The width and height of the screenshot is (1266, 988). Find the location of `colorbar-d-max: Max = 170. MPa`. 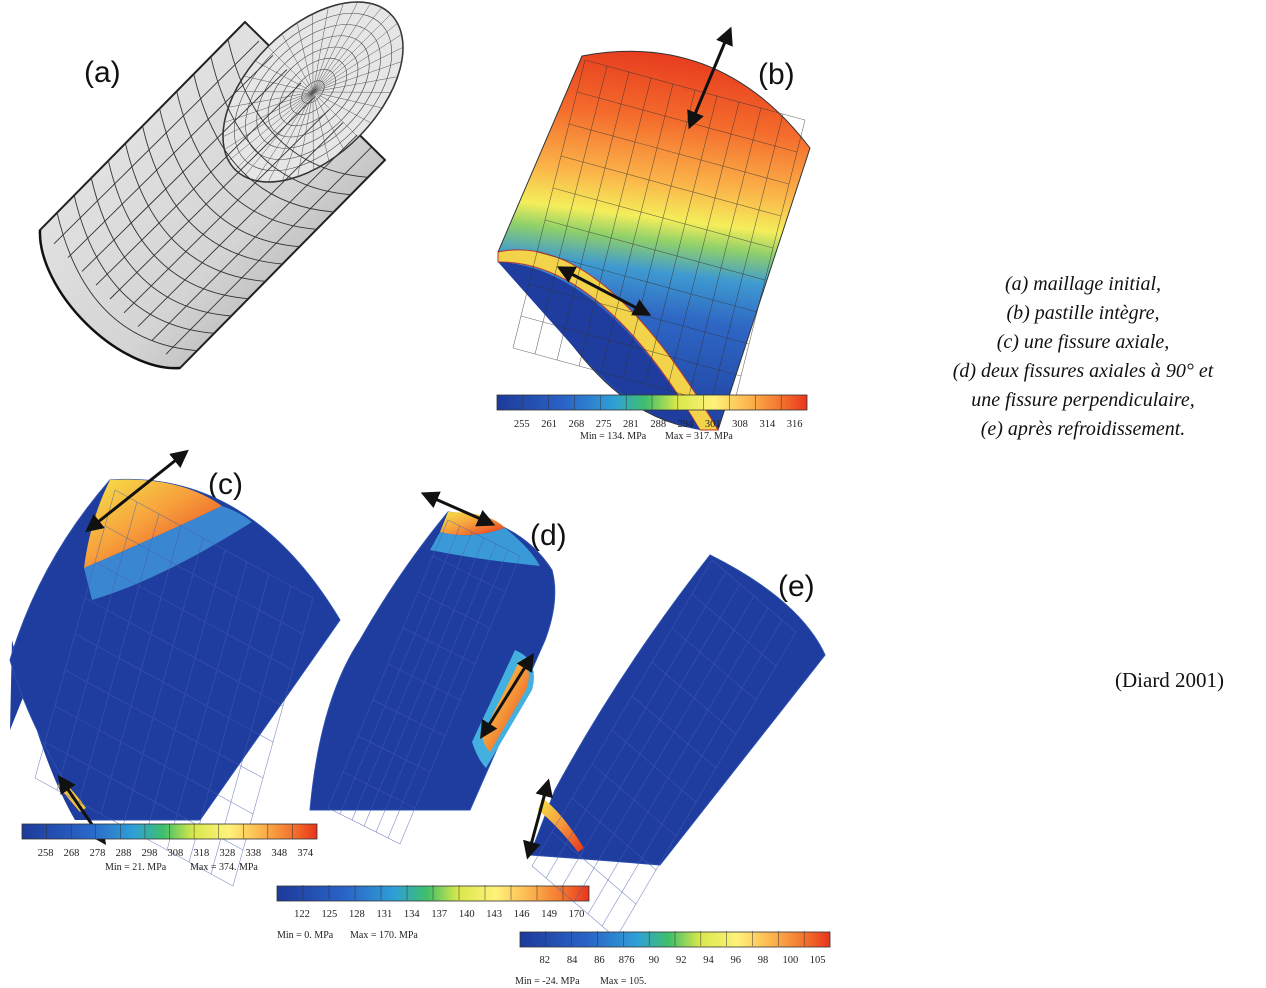

colorbar-d-max: Max = 170. MPa is located at coordinates (384, 935).